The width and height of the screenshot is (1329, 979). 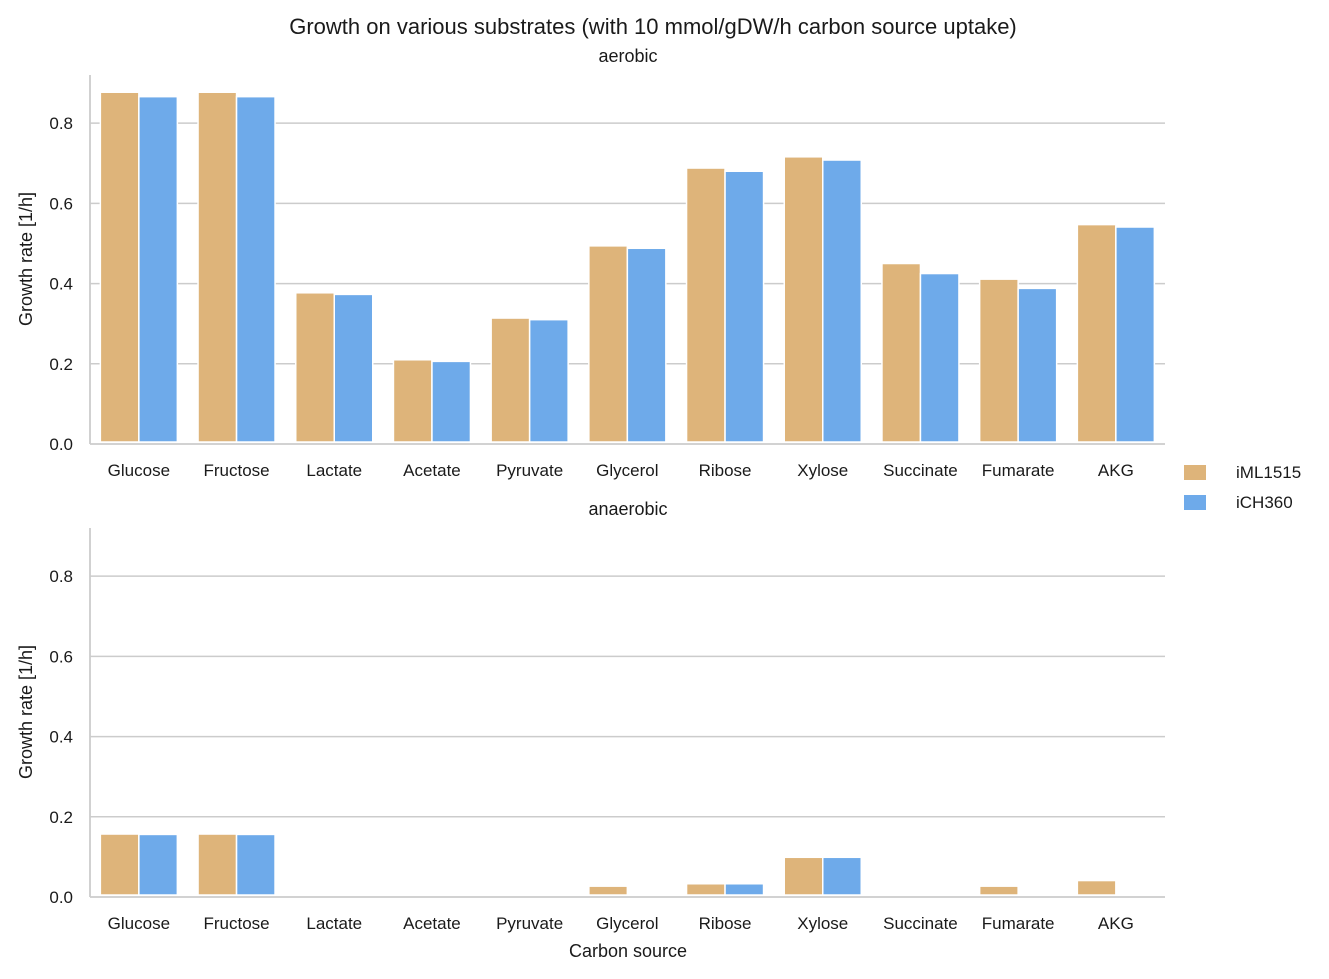 I want to click on bar-aerobic-ich360-glycerol, so click(x=646, y=345).